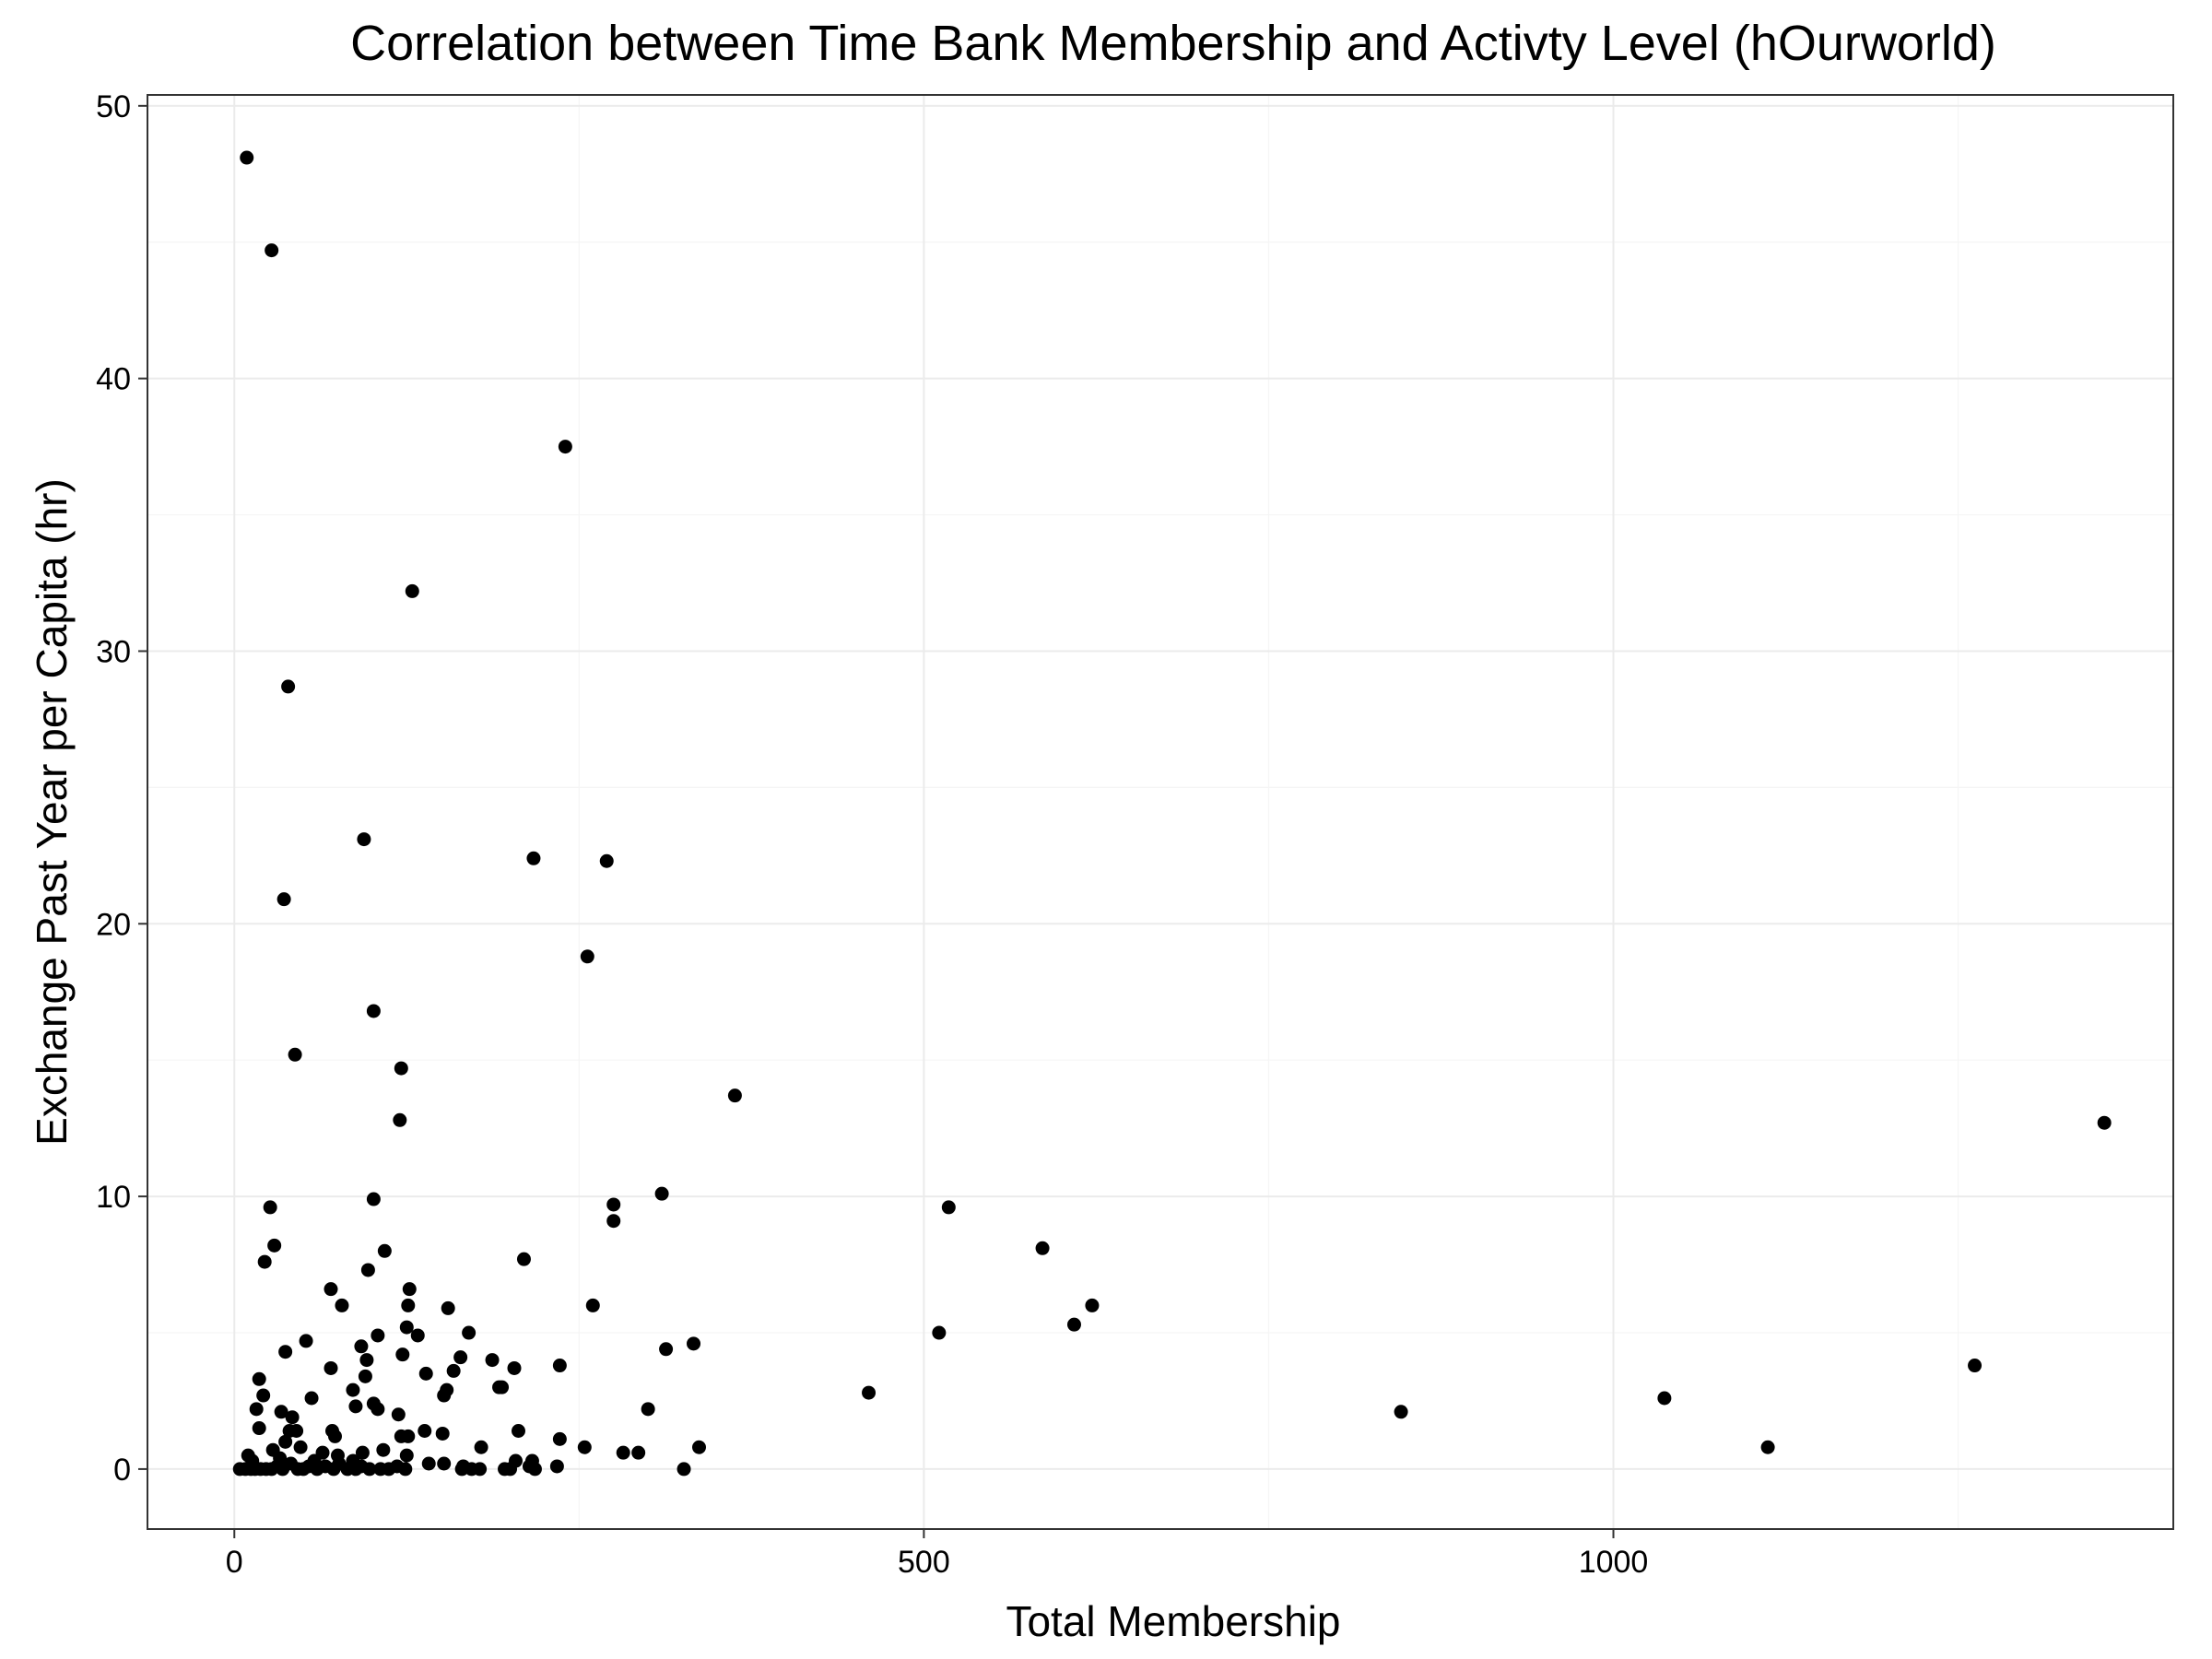 Image resolution: width=2212 pixels, height=1659 pixels. Describe the element at coordinates (113, 651) in the screenshot. I see `y-tick-label: 30` at that location.